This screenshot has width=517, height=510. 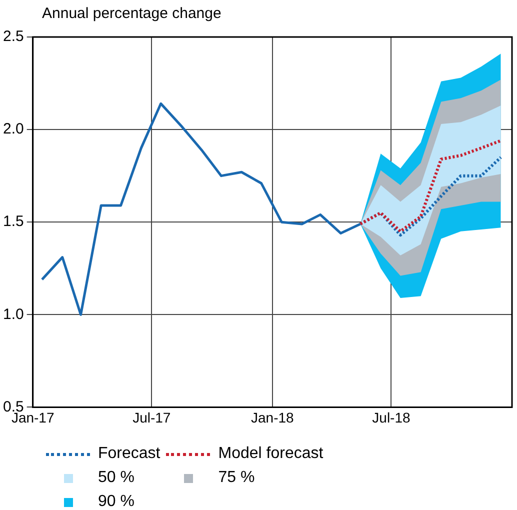 What do you see at coordinates (272, 417) in the screenshot?
I see `x-tick-label: Jan-18` at bounding box center [272, 417].